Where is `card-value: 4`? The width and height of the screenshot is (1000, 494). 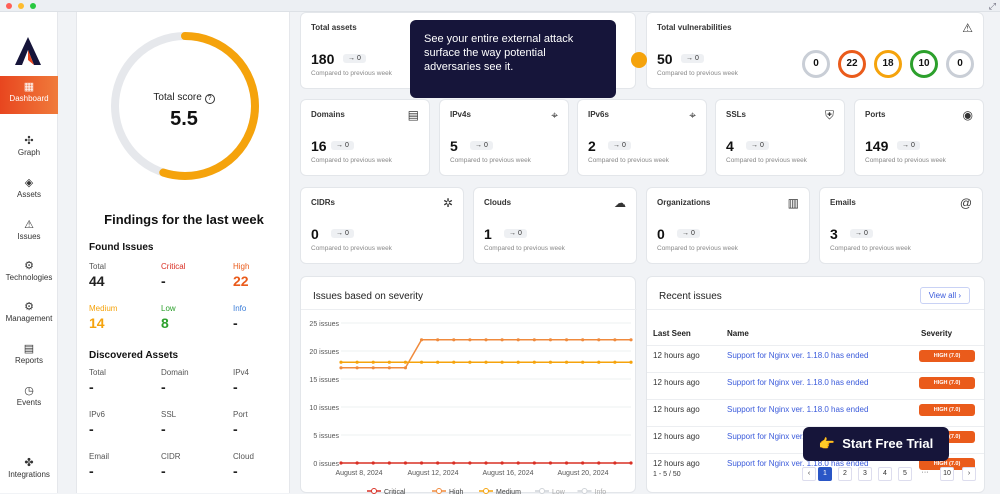
card-value: 4 is located at coordinates (730, 146).